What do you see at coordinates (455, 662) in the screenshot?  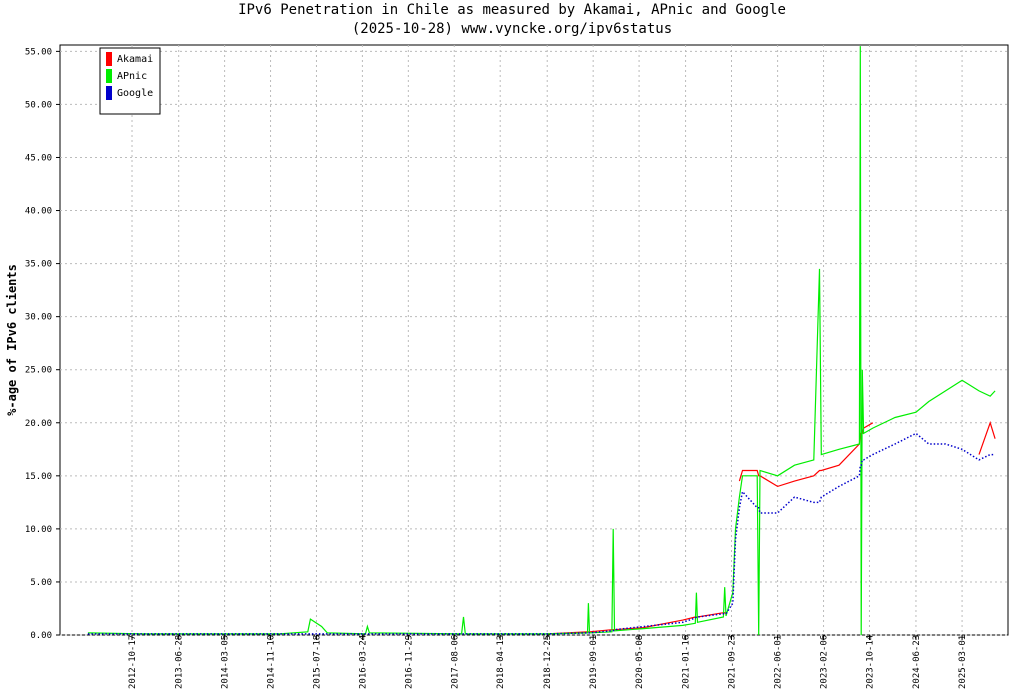 I see `x-tick-label: 2017-08-06` at bounding box center [455, 662].